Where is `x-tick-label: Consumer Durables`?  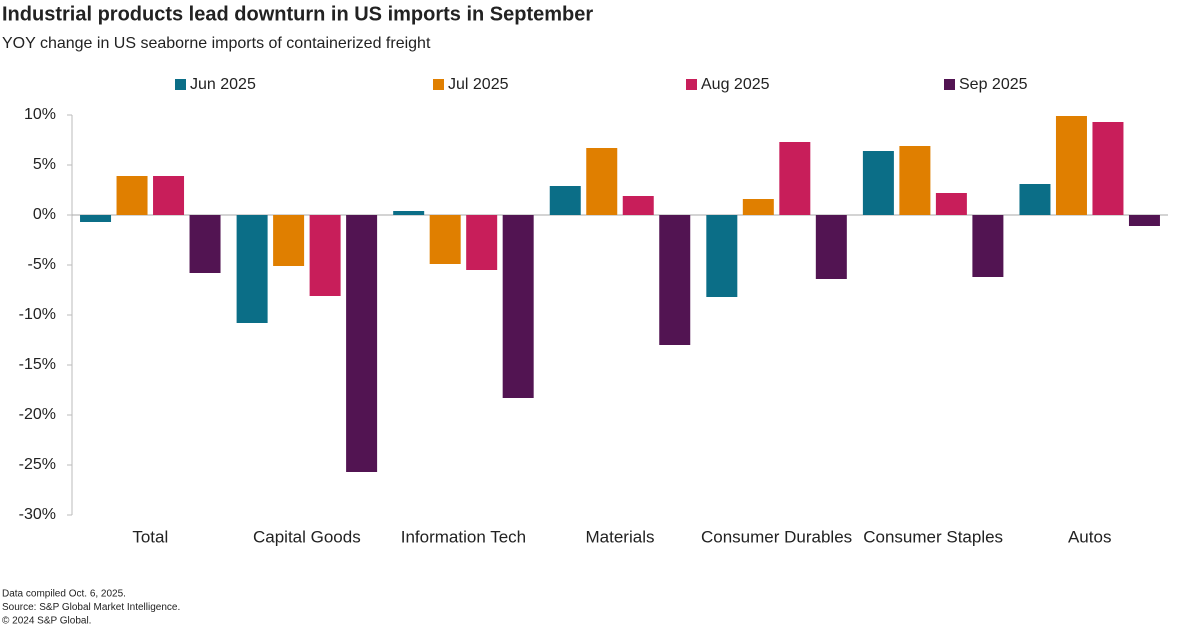
x-tick-label: Consumer Durables is located at coordinates (776, 536).